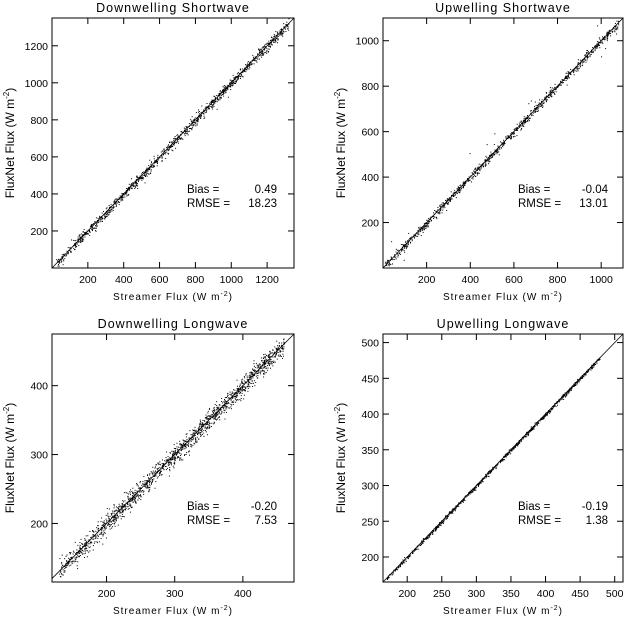  Describe the element at coordinates (427, 280) in the screenshot. I see `x-tick-label: 200` at that location.